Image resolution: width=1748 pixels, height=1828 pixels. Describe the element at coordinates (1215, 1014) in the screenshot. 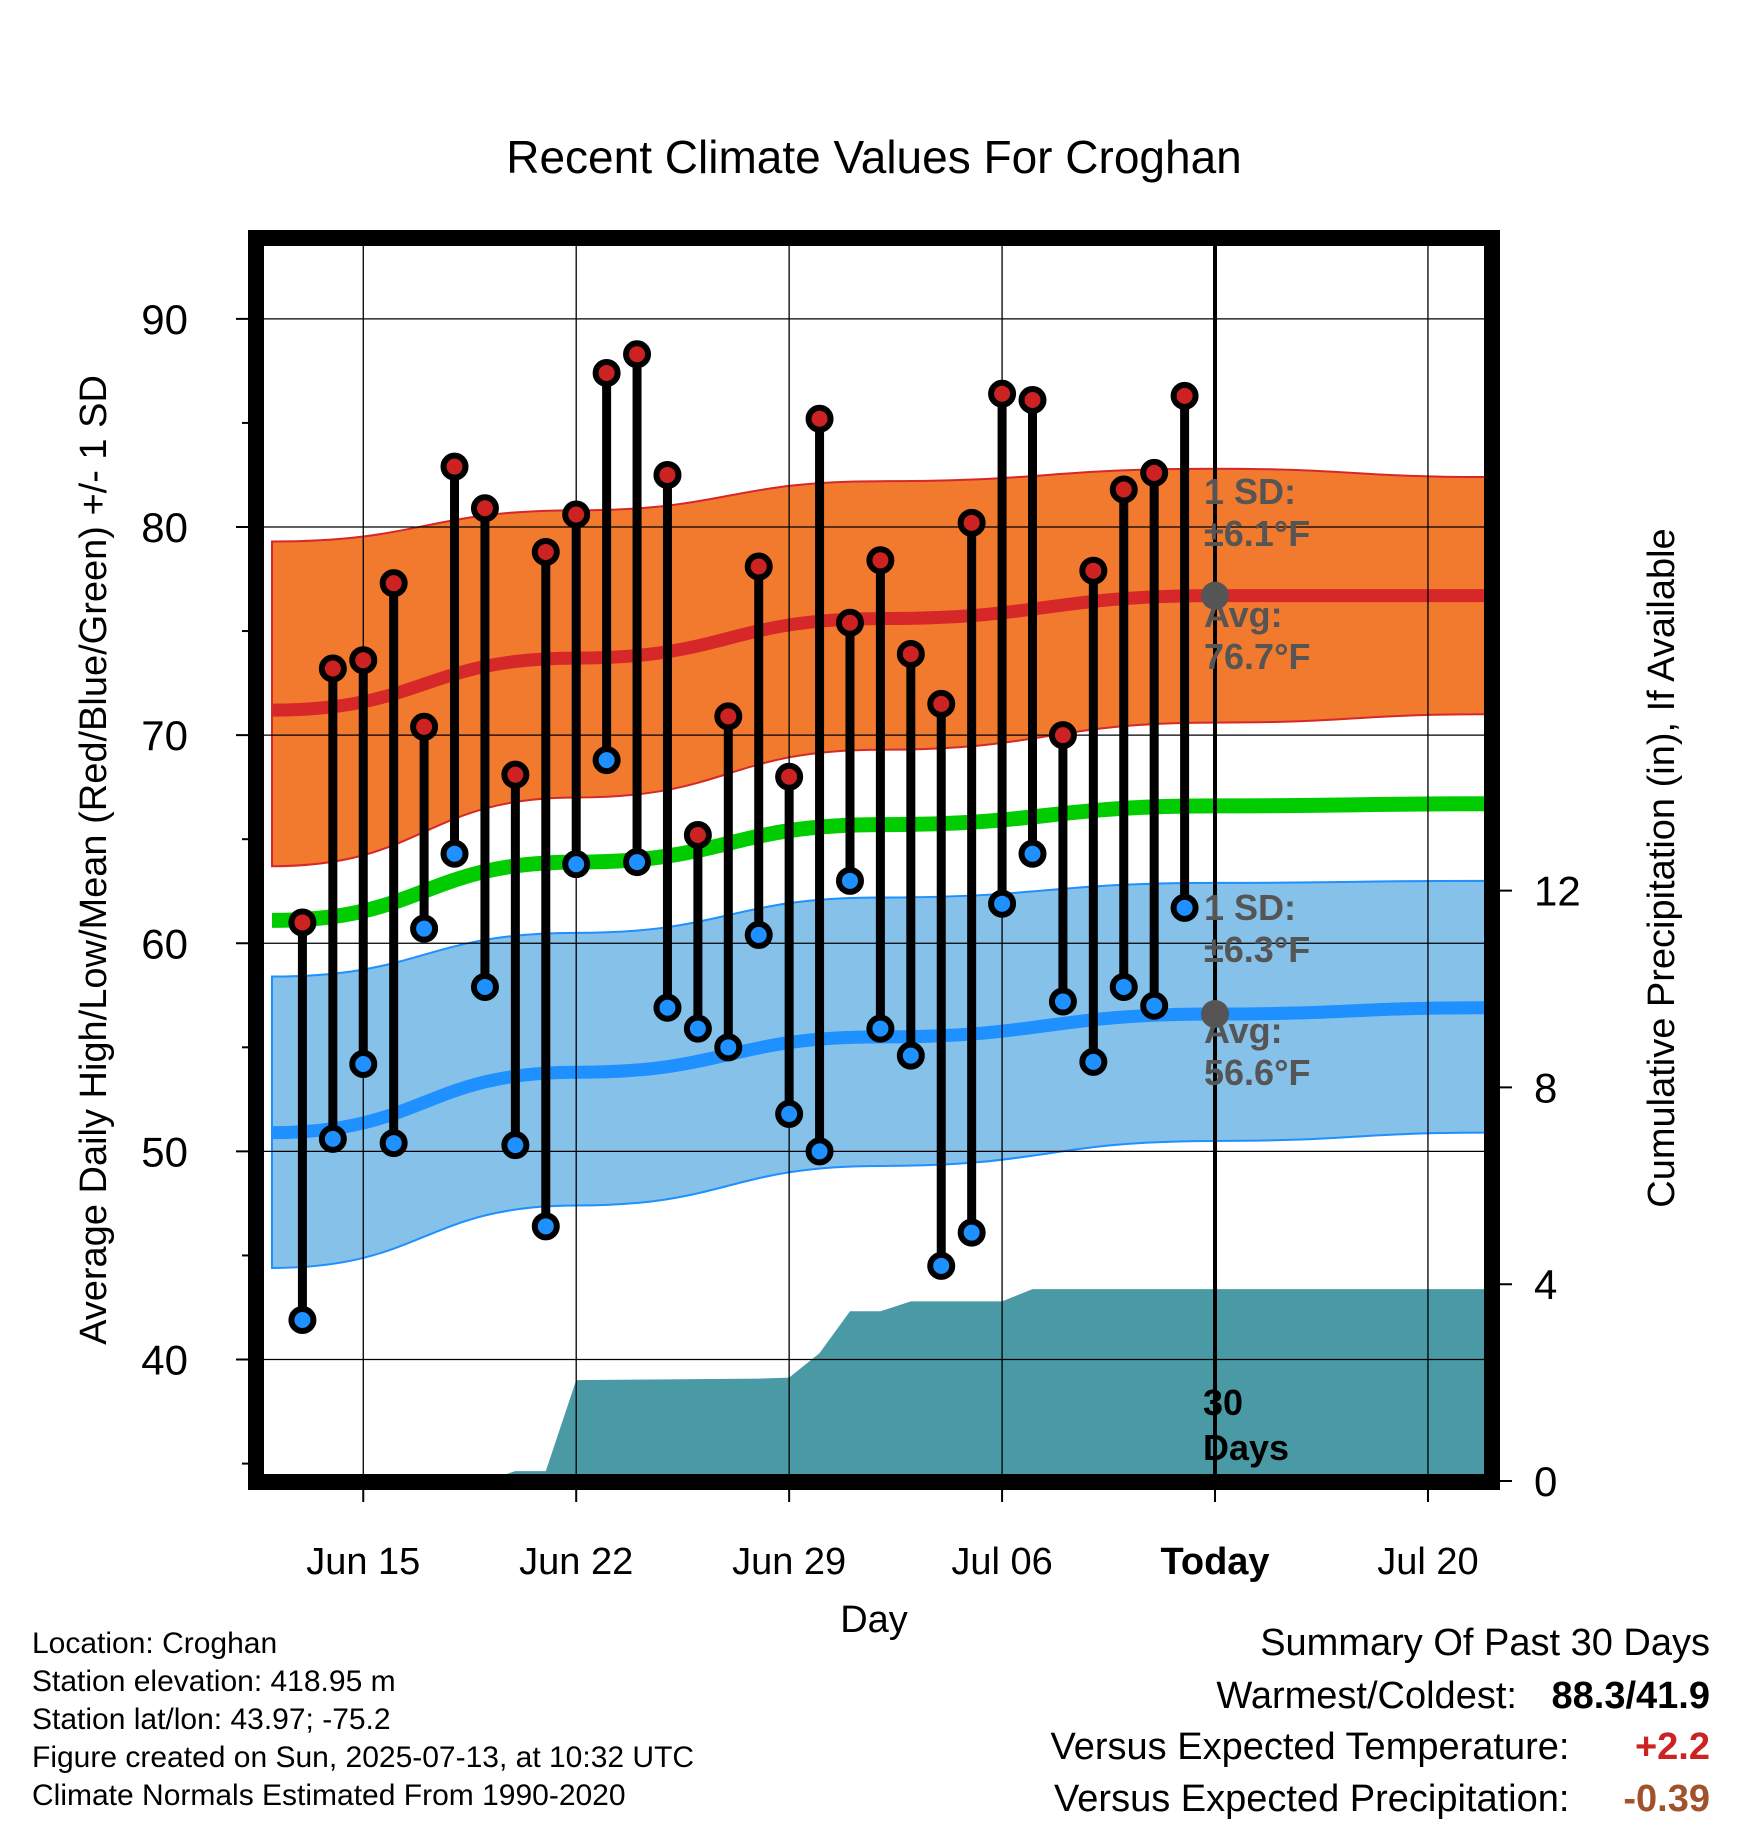

I see `today-low-avg-marker` at that location.